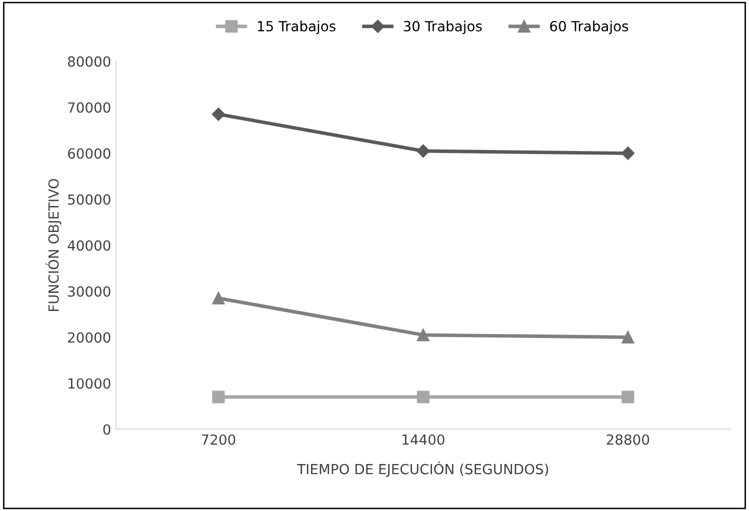  I want to click on legend-label: 15 Trabajos, so click(297, 27).